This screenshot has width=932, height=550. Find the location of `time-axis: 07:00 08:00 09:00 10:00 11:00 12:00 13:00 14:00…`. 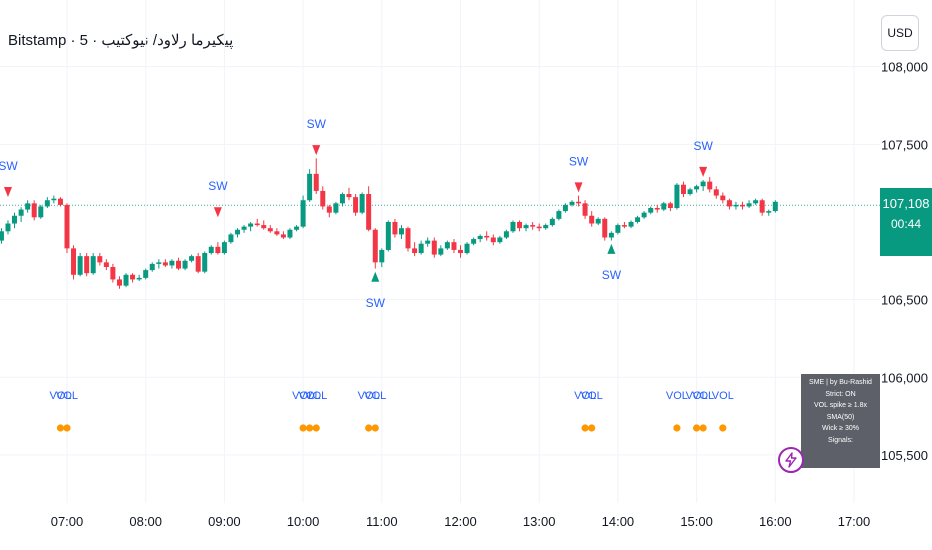

time-axis: 07:00 08:00 09:00 10:00 11:00 12:00 13:00 14:00… is located at coordinates (461, 521).